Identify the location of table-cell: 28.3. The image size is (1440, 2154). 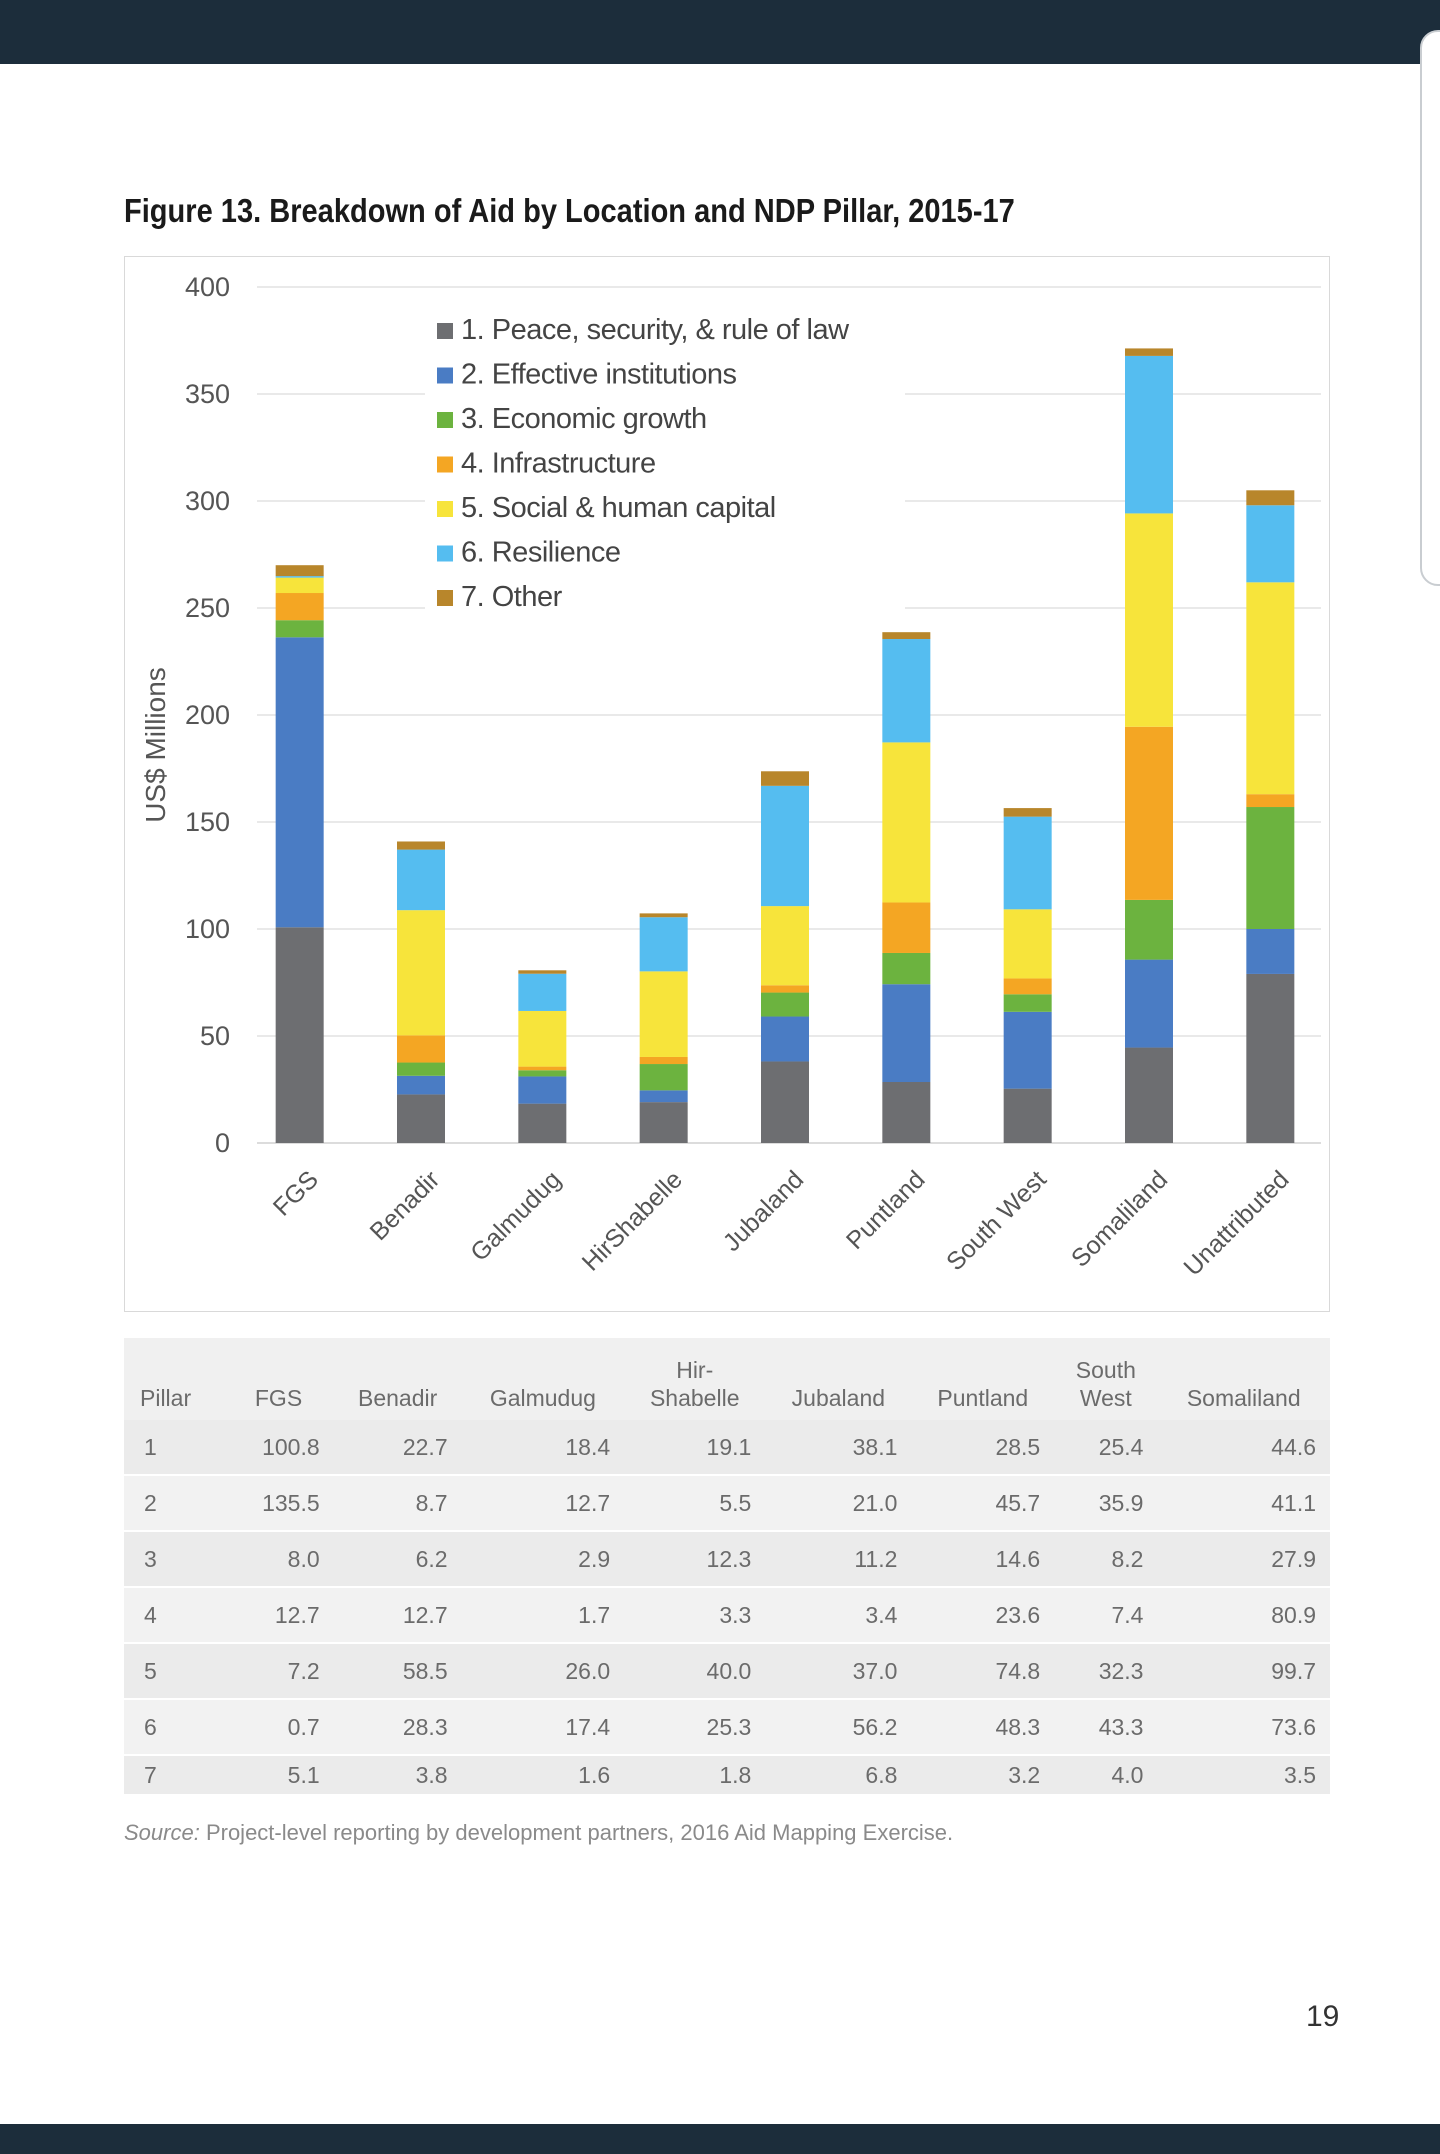
(397, 1727).